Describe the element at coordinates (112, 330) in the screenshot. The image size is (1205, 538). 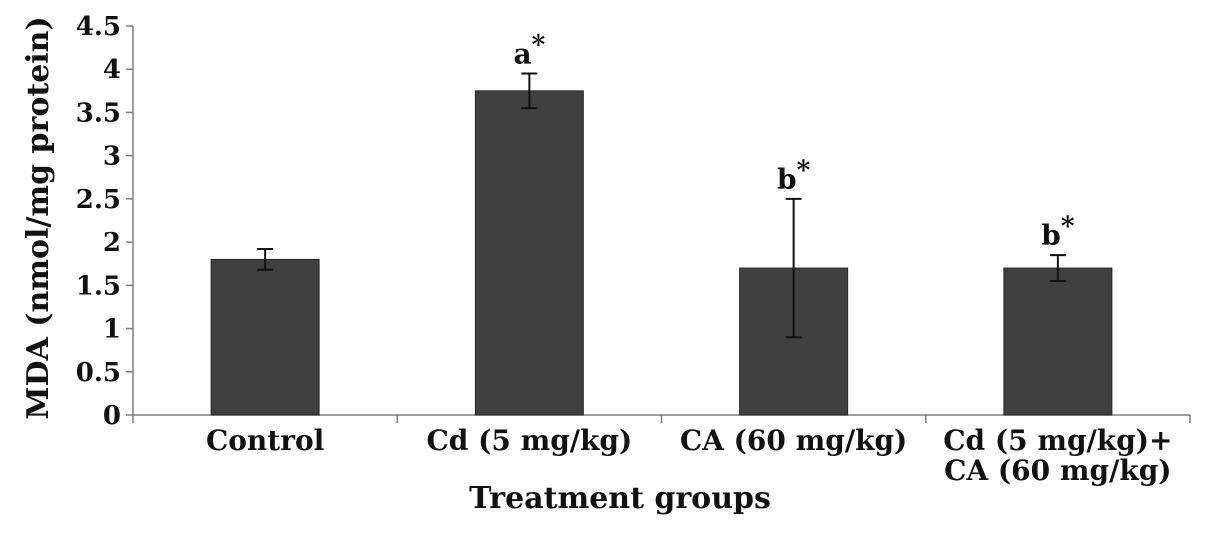
I see `y-tick-label: 1` at that location.